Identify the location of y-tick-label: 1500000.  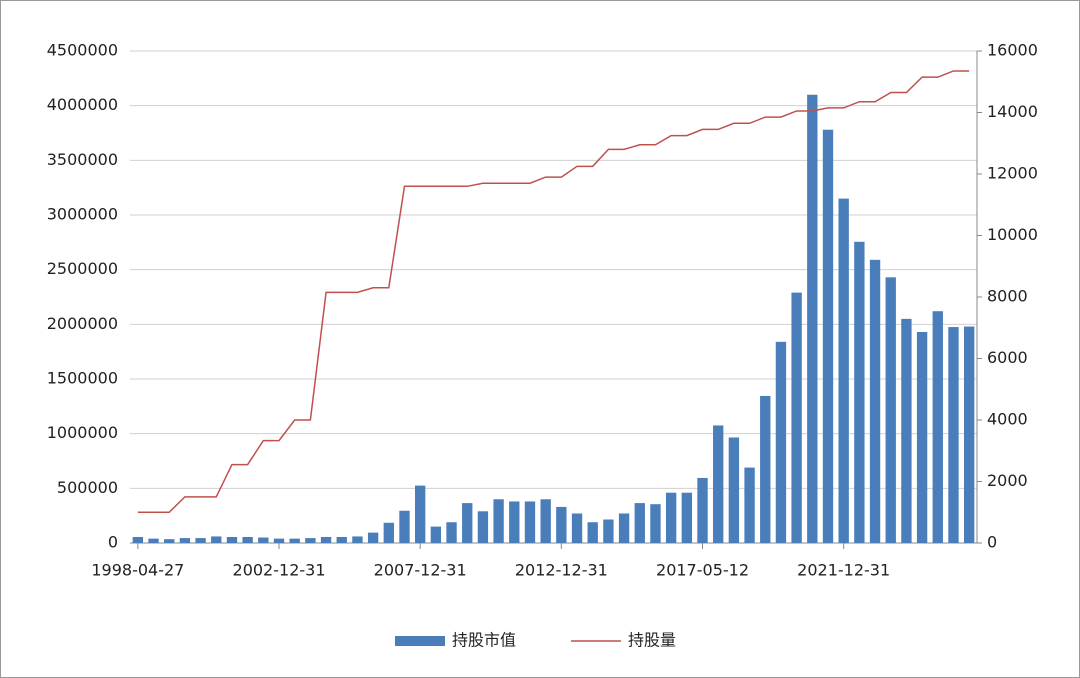
(82, 378).